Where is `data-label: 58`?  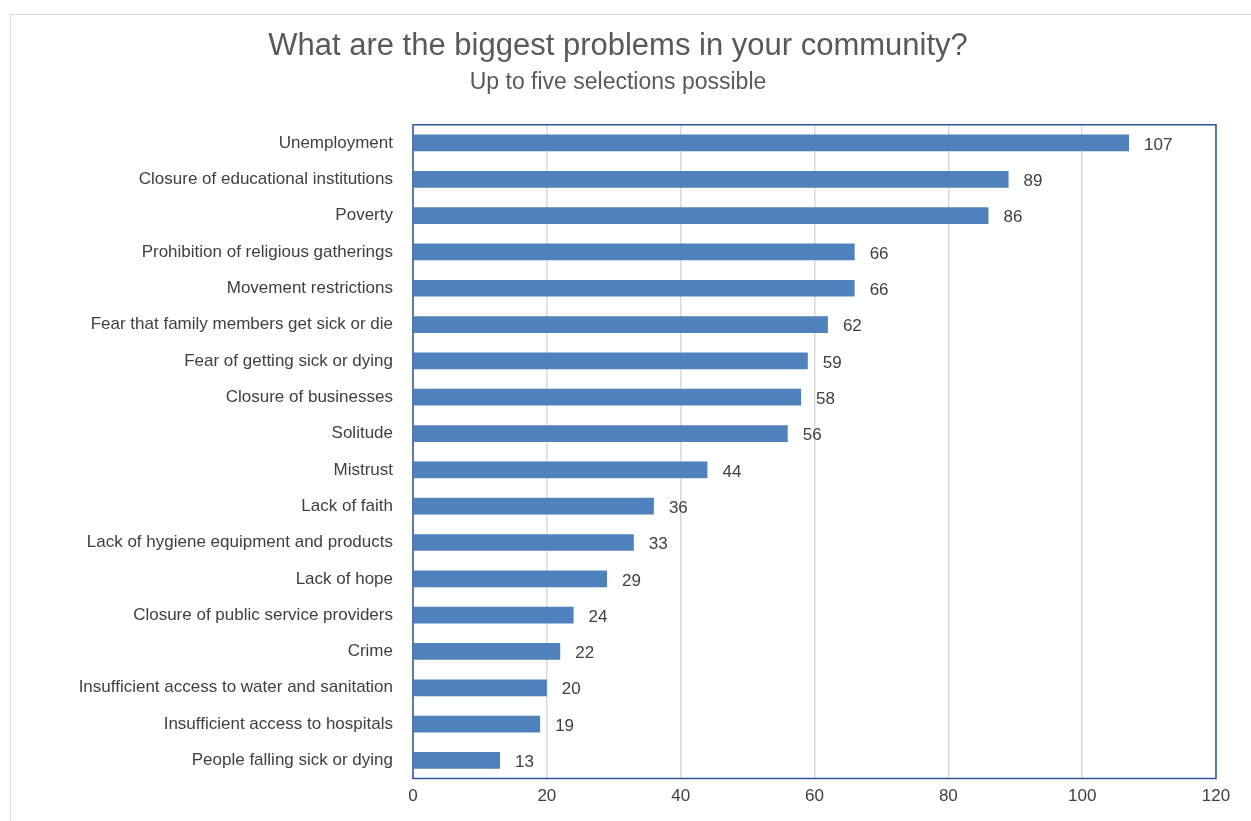
data-label: 58 is located at coordinates (826, 398).